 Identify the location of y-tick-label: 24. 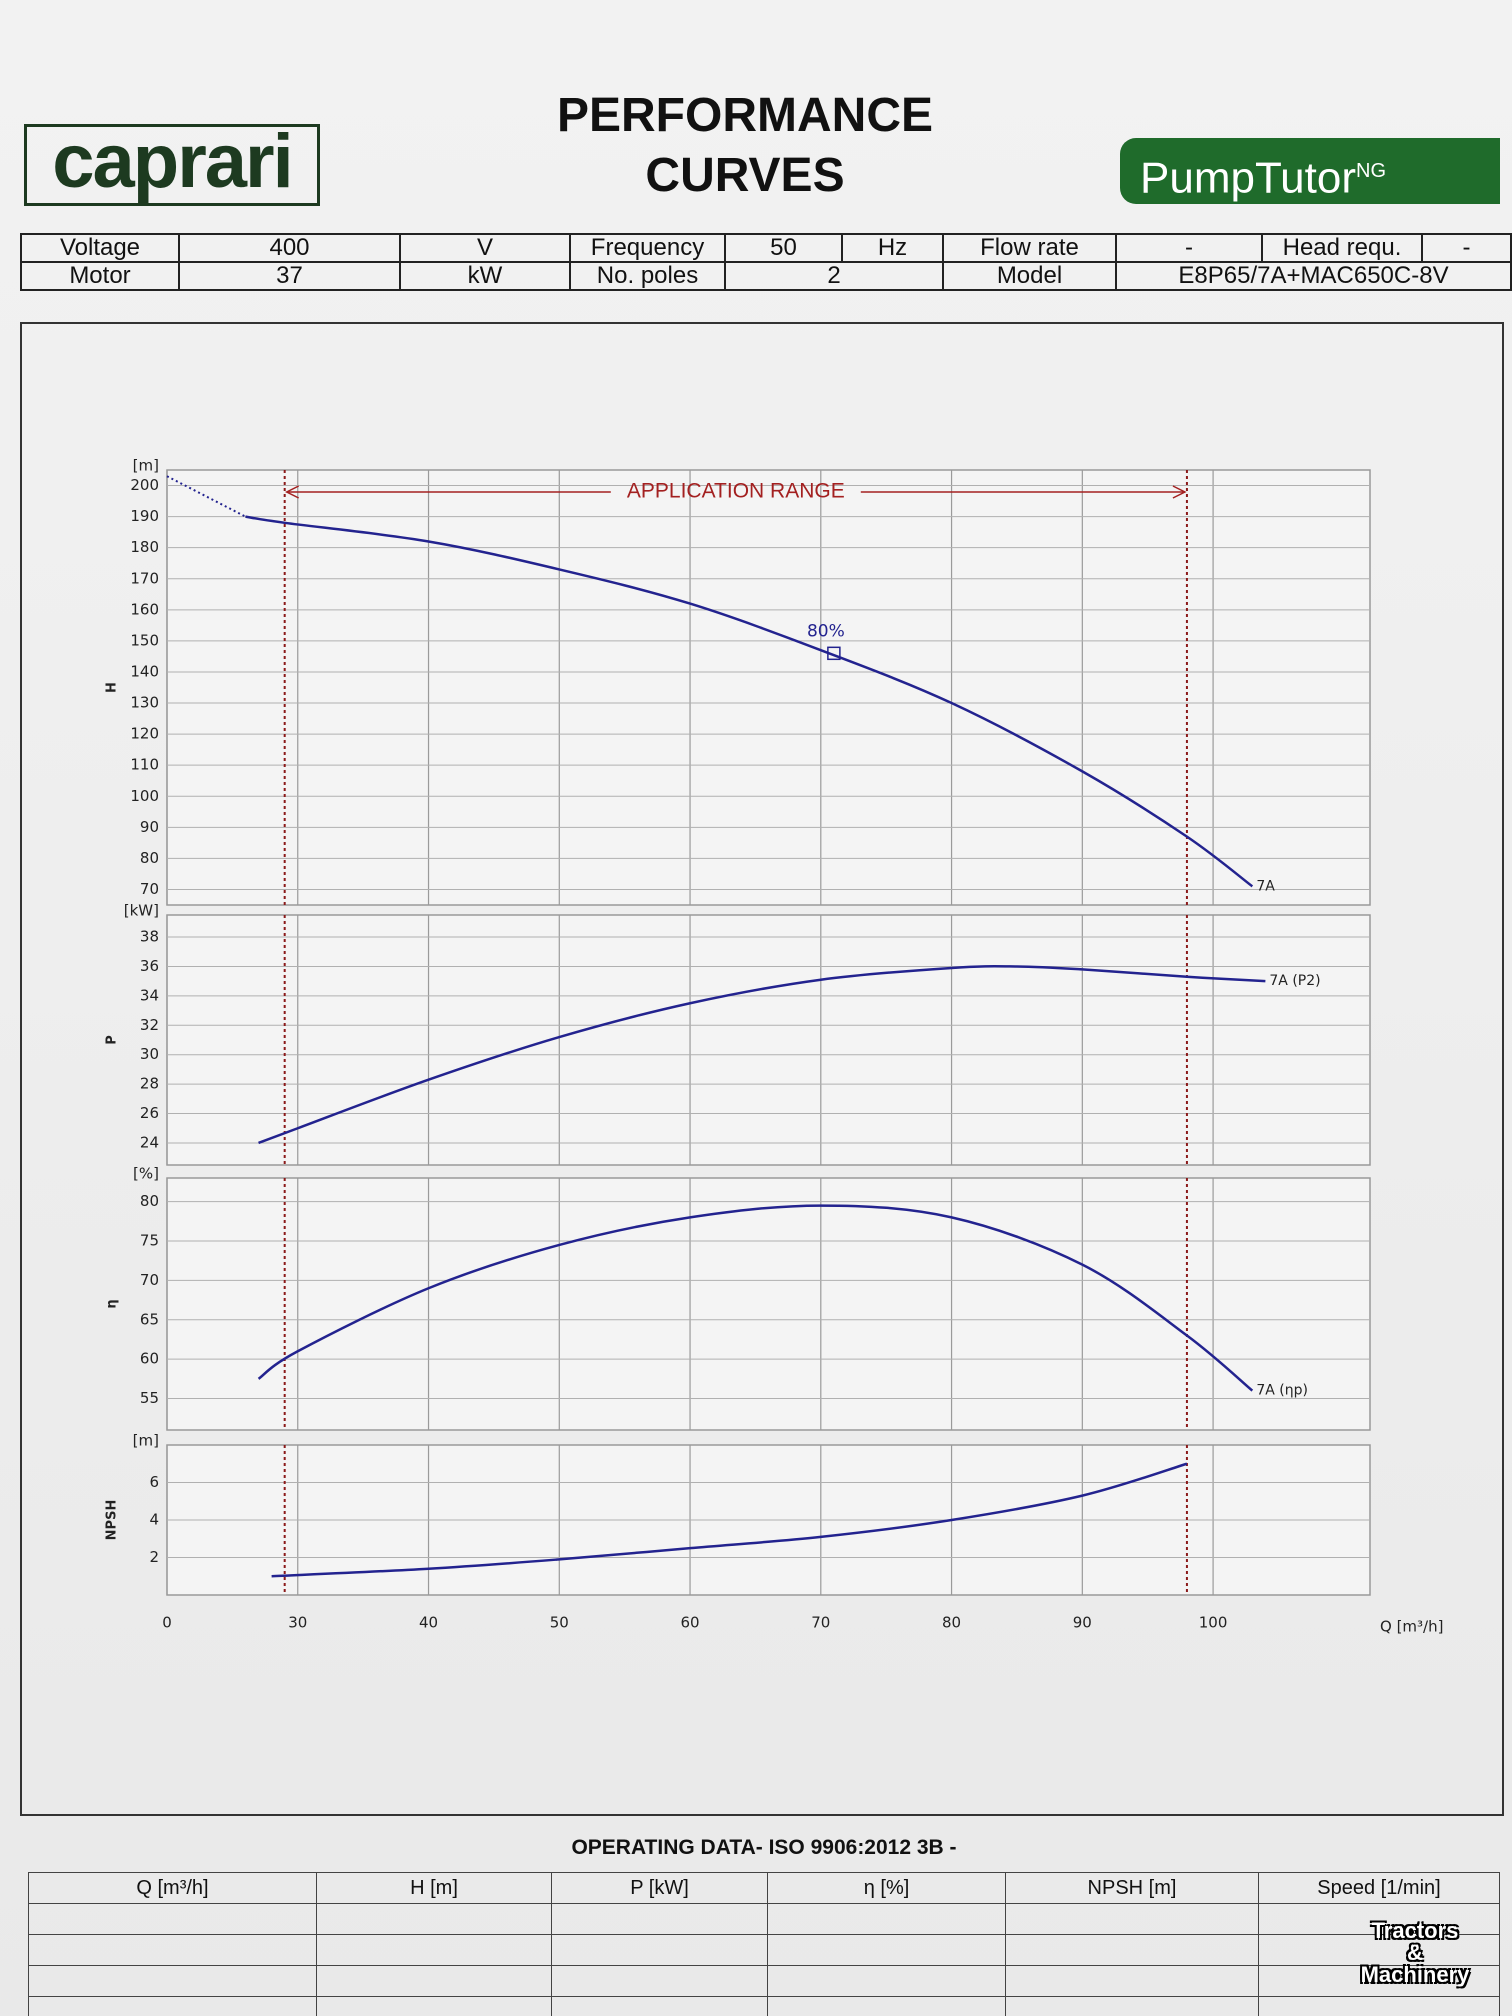
(149, 1142).